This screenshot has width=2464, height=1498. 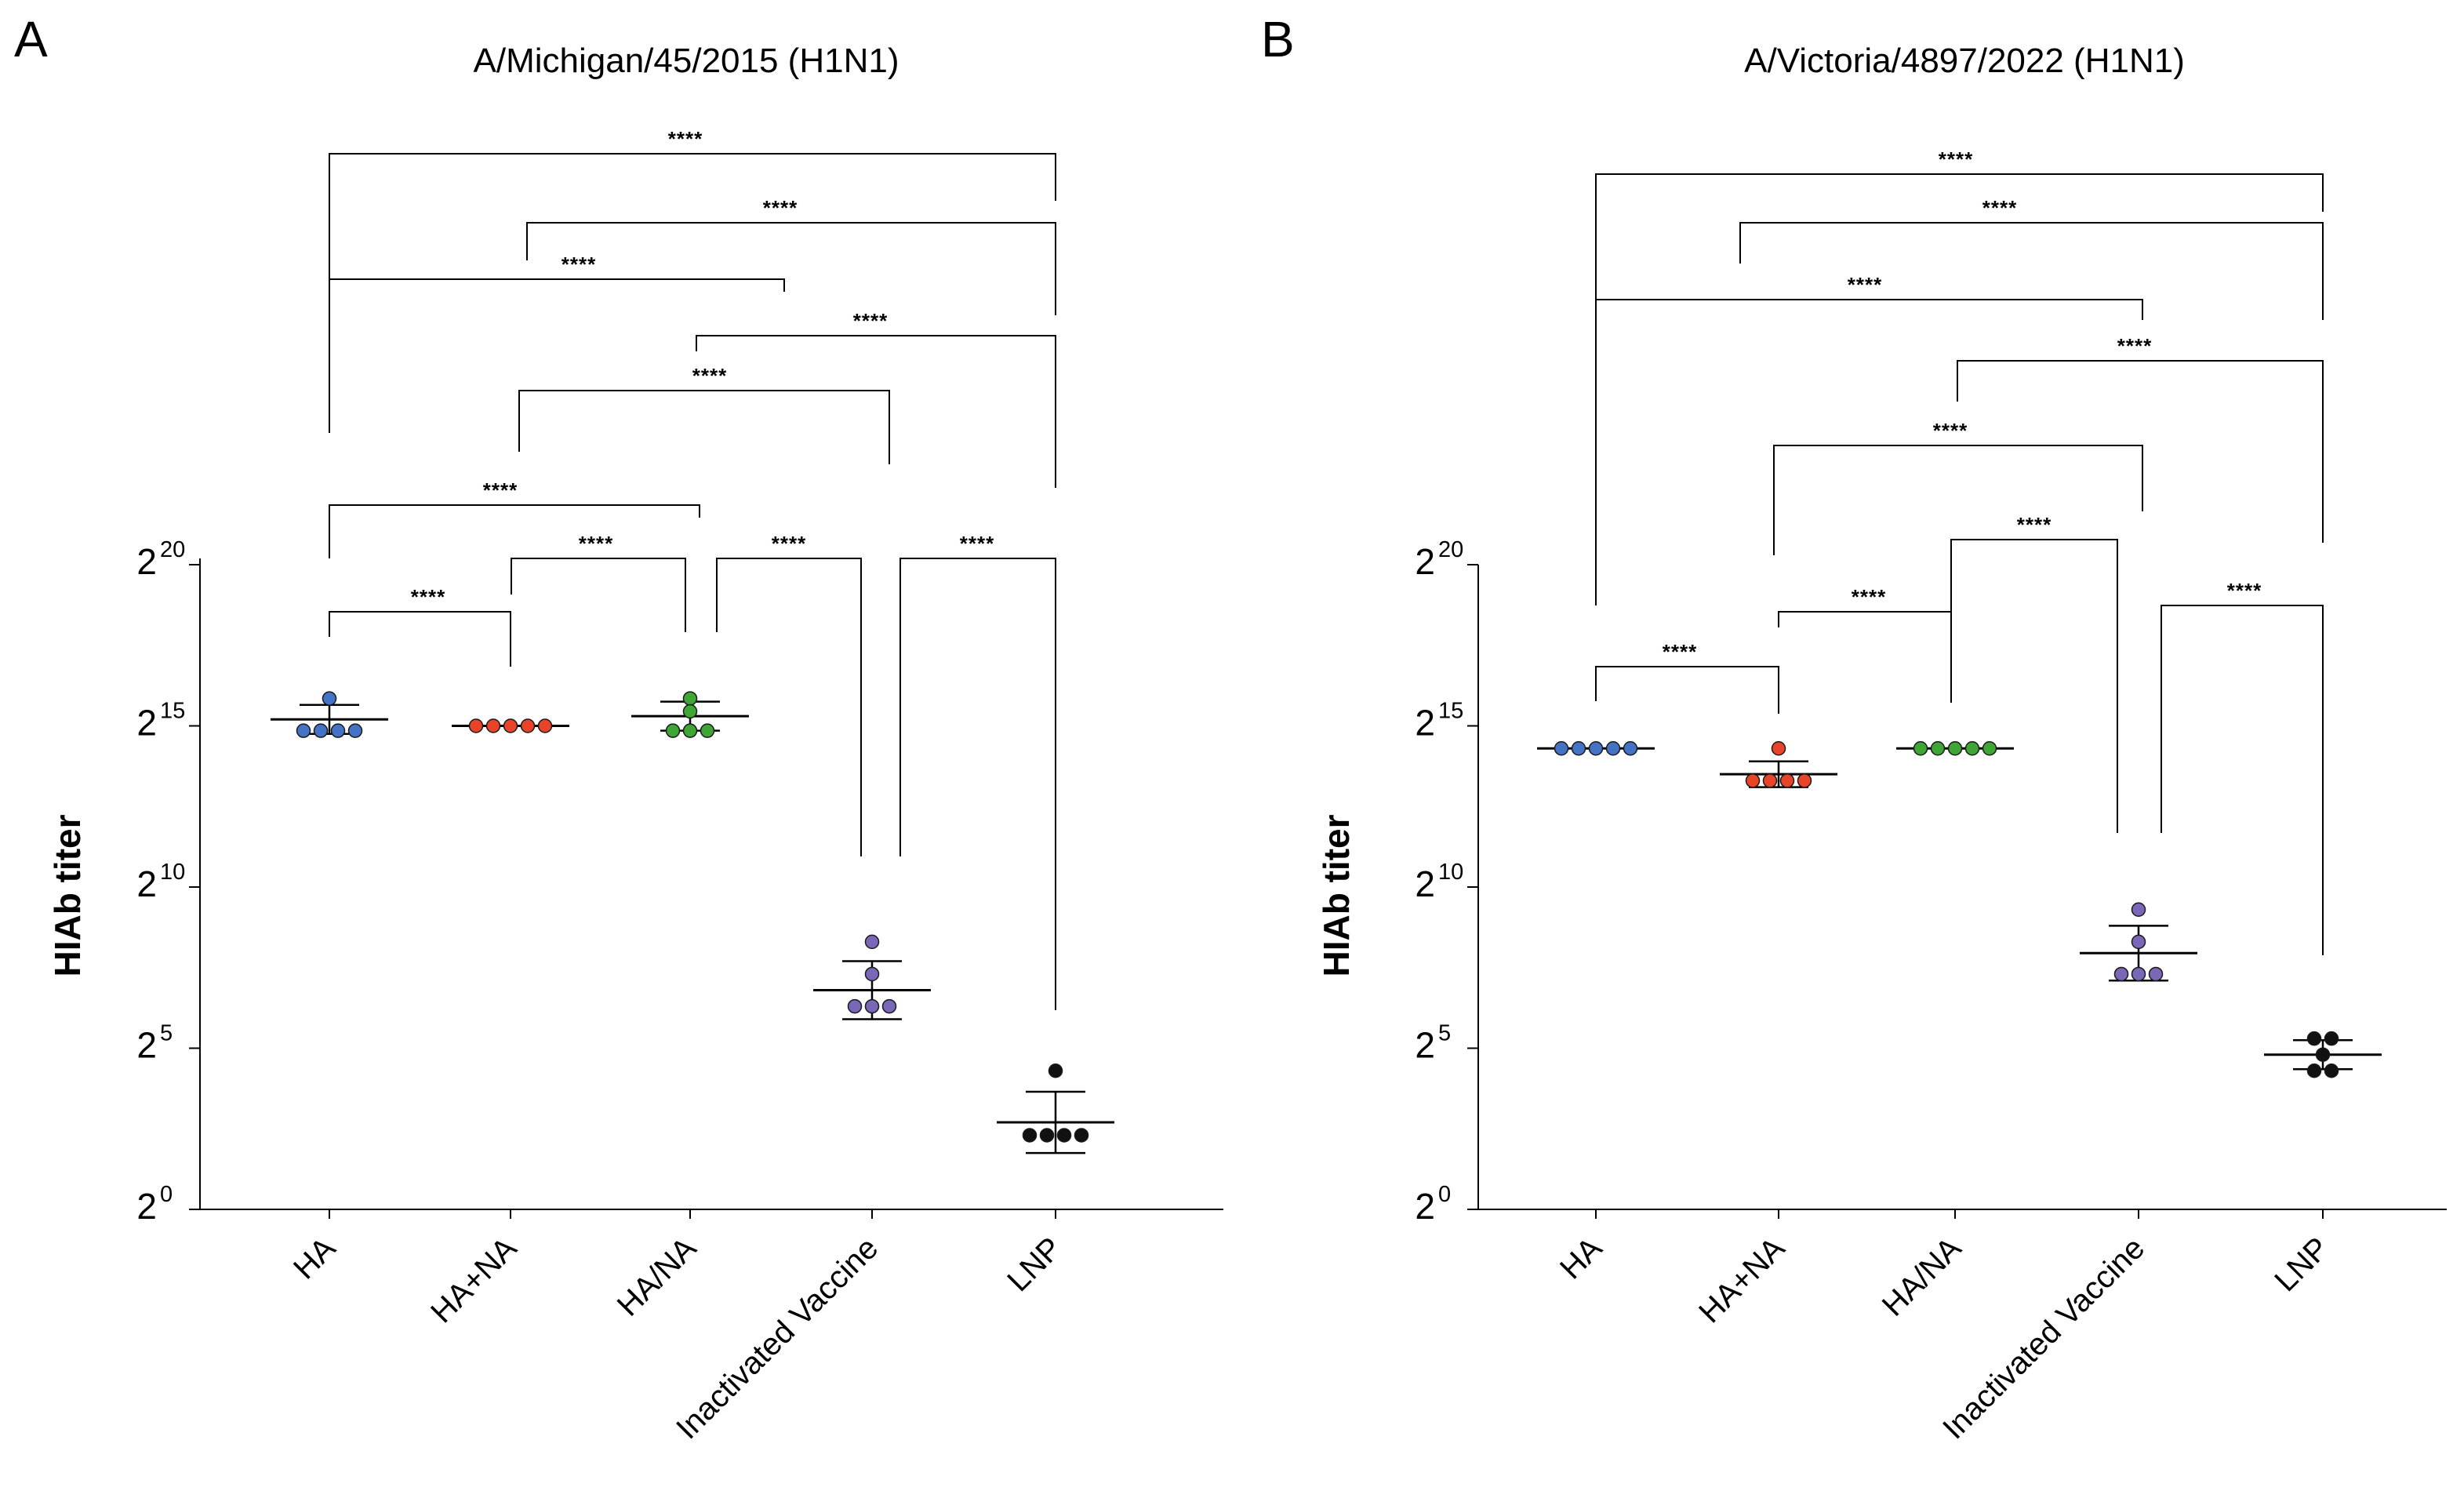 I want to click on panel-b-group-inactivated-vaccine, so click(x=2138, y=942).